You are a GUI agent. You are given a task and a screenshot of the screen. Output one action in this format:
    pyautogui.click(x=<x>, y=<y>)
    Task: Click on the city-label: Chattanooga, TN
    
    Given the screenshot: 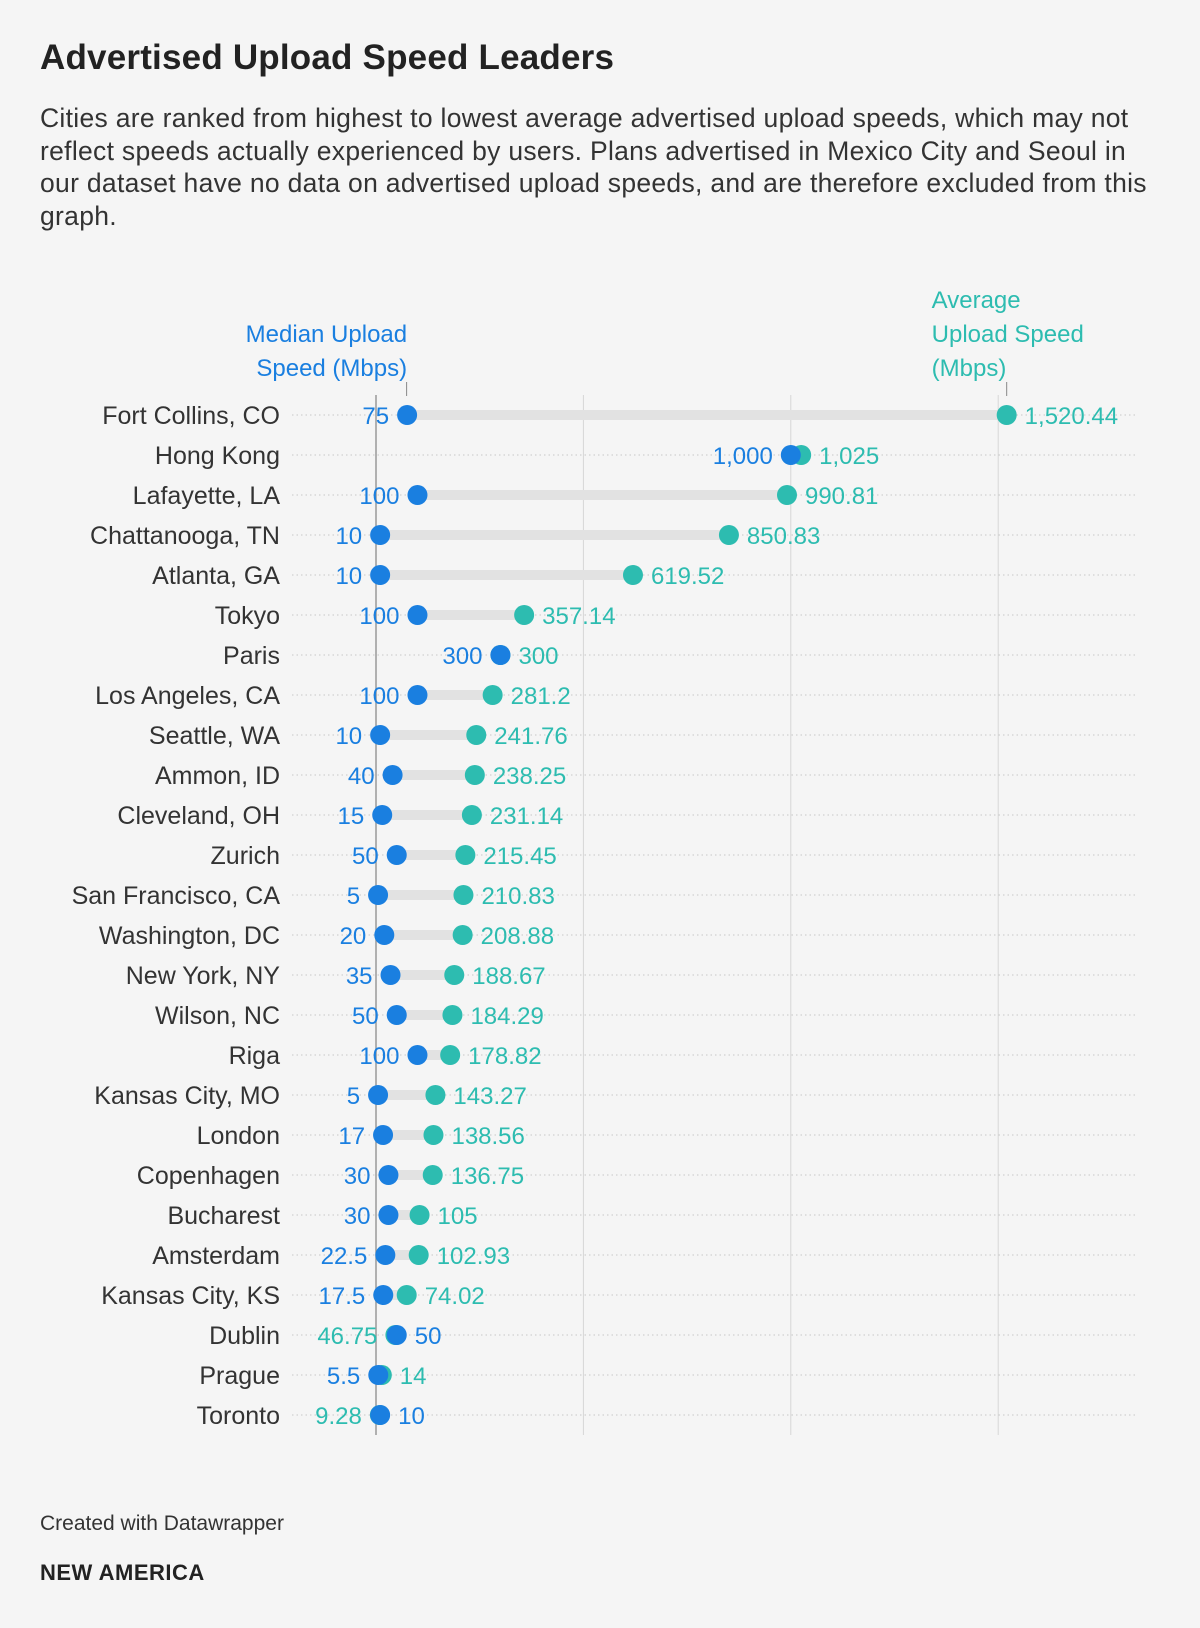 What is the action you would take?
    pyautogui.click(x=185, y=536)
    